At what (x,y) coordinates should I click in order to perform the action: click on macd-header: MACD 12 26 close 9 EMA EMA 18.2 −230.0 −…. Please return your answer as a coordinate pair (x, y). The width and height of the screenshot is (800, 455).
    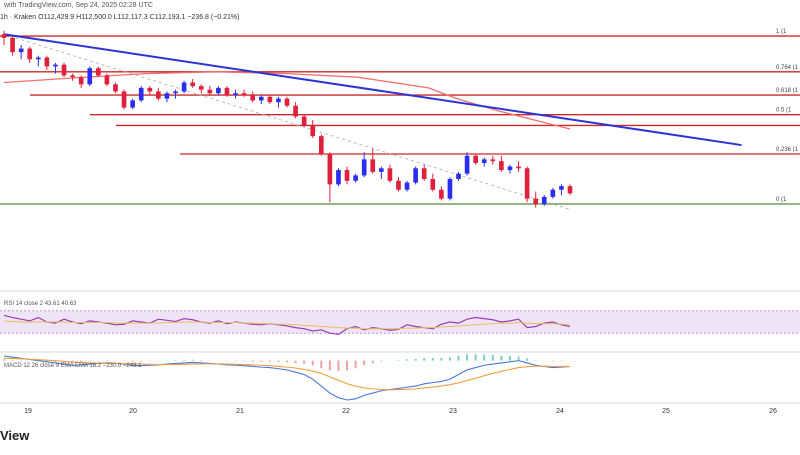
    Looking at the image, I should click on (73, 366).